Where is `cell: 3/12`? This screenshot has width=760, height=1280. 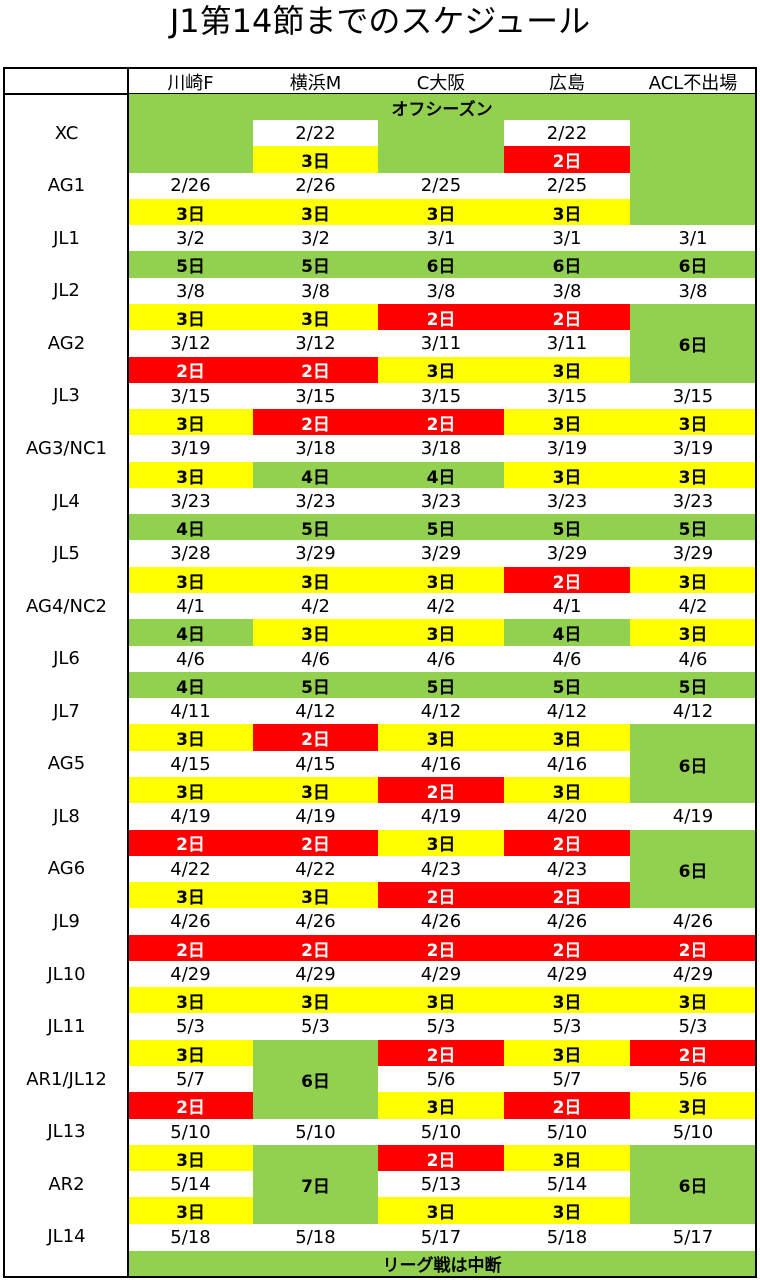
cell: 3/12 is located at coordinates (190, 344).